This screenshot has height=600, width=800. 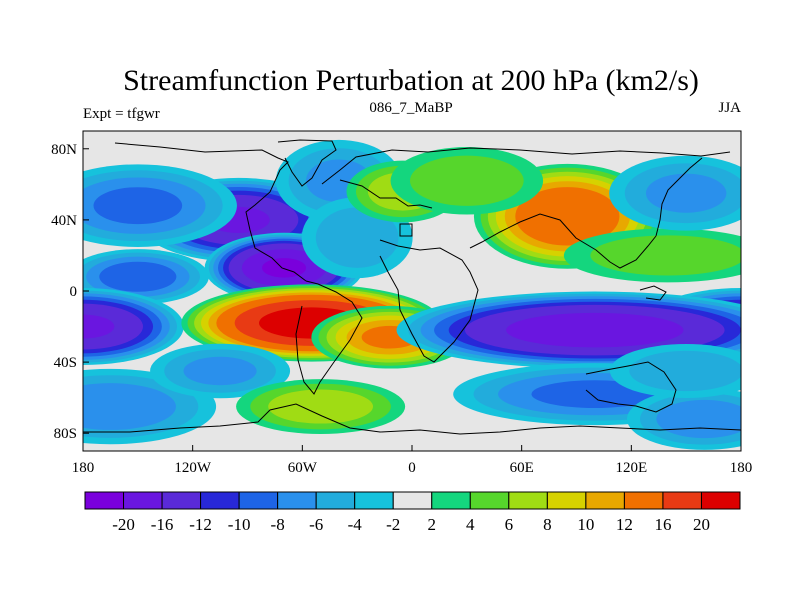 What do you see at coordinates (329, 337) in the screenshot?
I see `coastline-south-america` at bounding box center [329, 337].